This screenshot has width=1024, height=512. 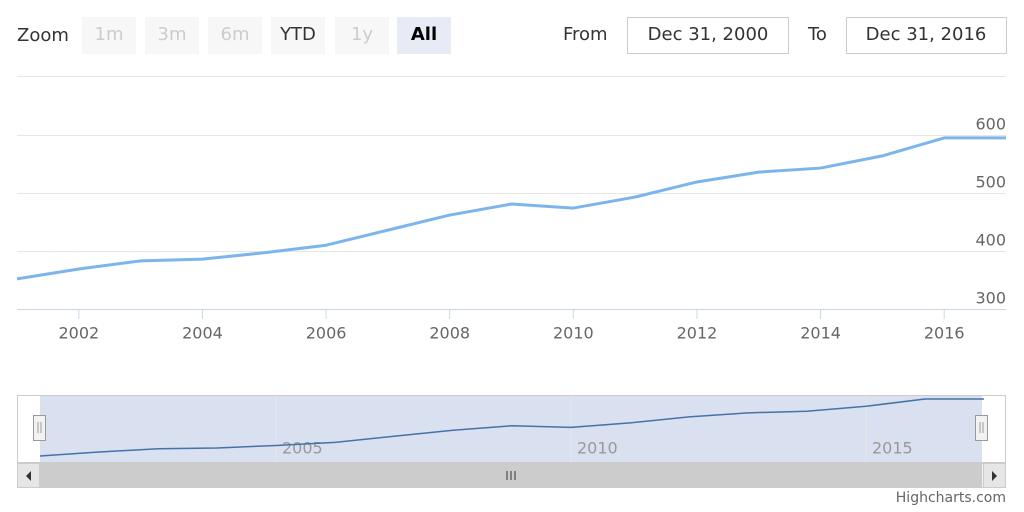 I want to click on zoom-button-label: YTD, so click(x=297, y=34).